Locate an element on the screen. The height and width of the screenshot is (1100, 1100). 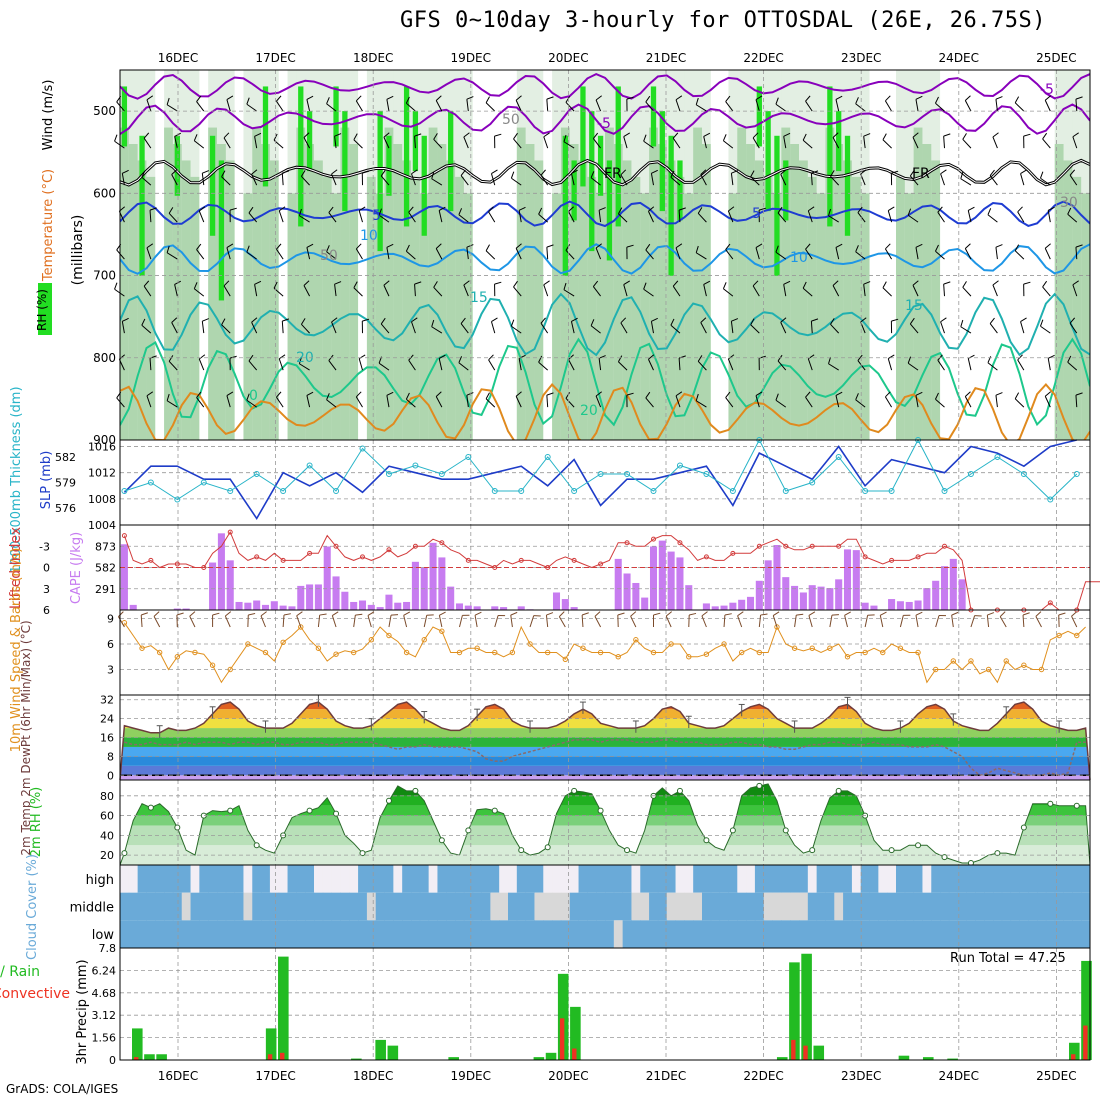
bottom-date-label: 20DEC is located at coordinates (568, 1076).